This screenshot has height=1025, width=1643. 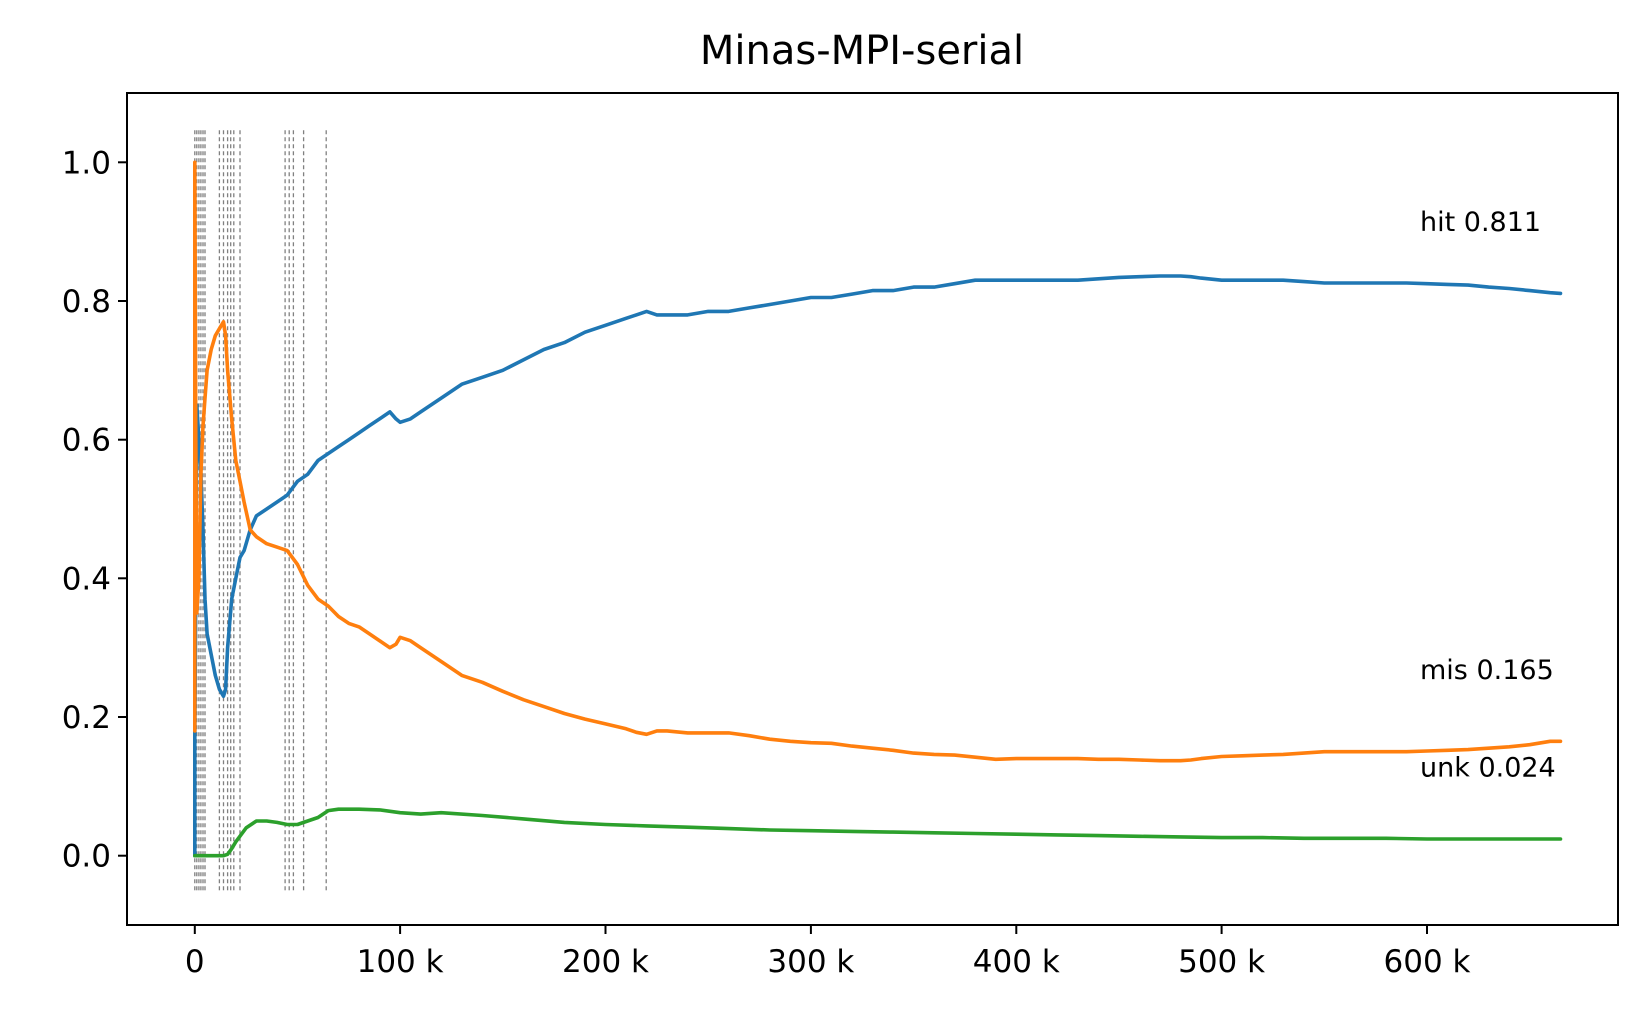 I want to click on series-label-hit: hit 0.811, so click(x=1480, y=222).